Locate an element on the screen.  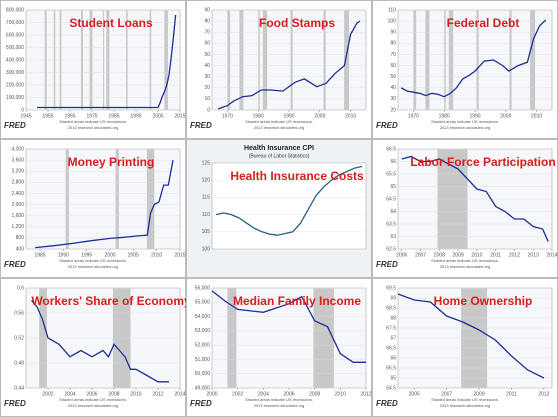
y-tick-label: 1,600 is located at coordinates (17, 216).